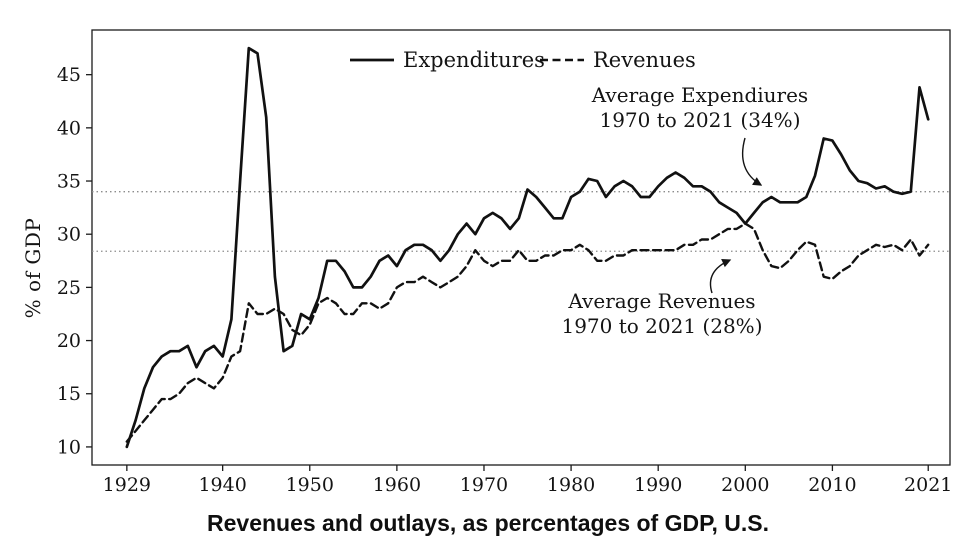 The image size is (976, 554). Describe the element at coordinates (127, 485) in the screenshot. I see `x-tick-label: 1929` at that location.